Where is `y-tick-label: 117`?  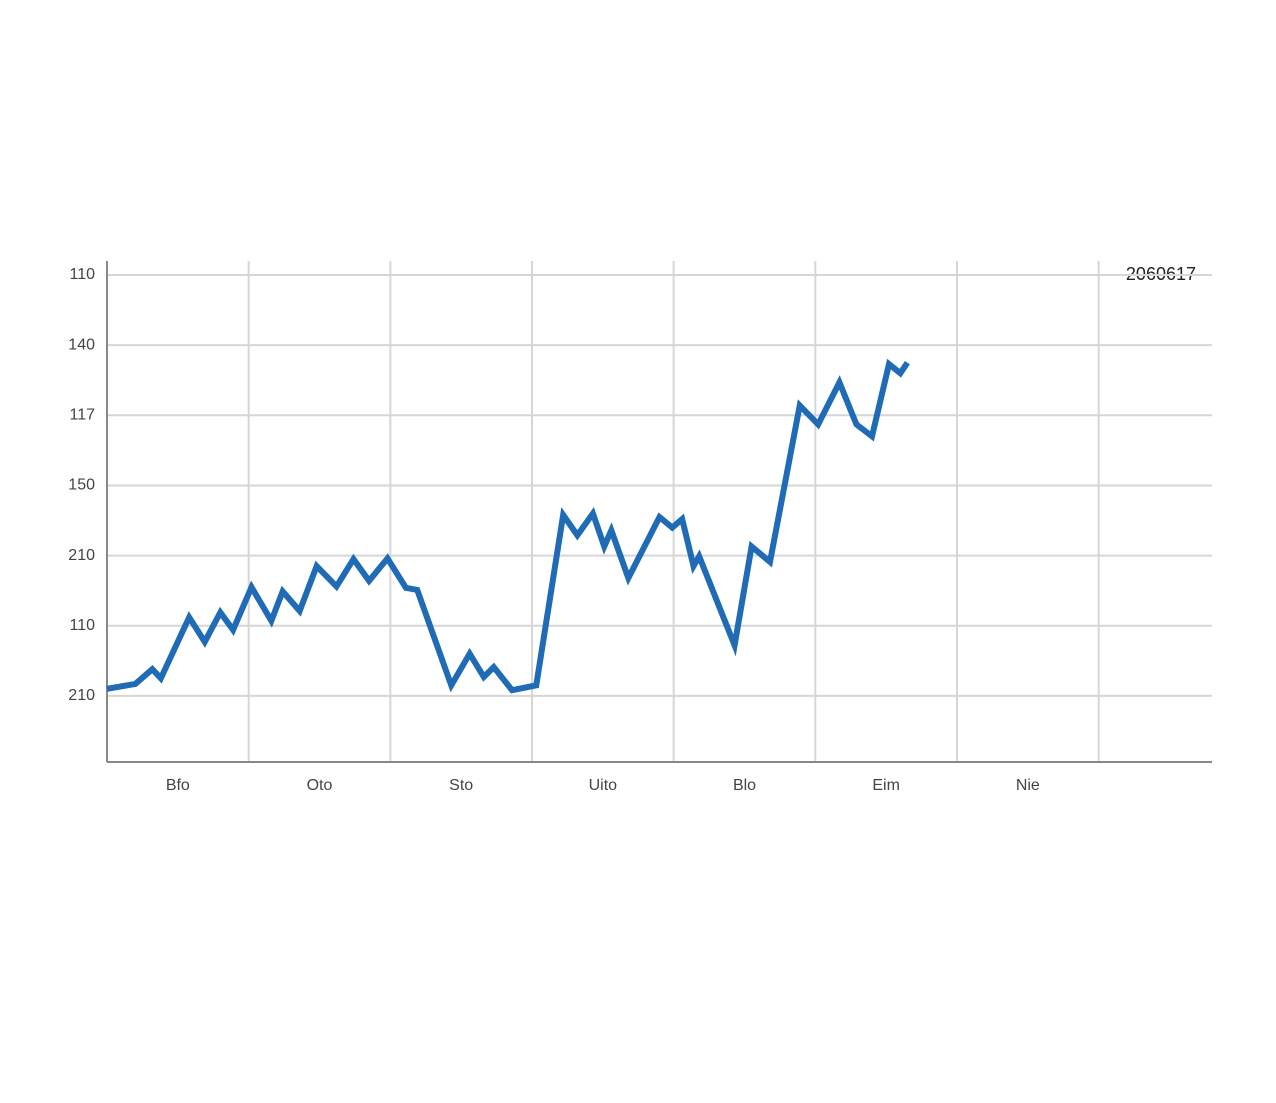 y-tick-label: 117 is located at coordinates (82, 415).